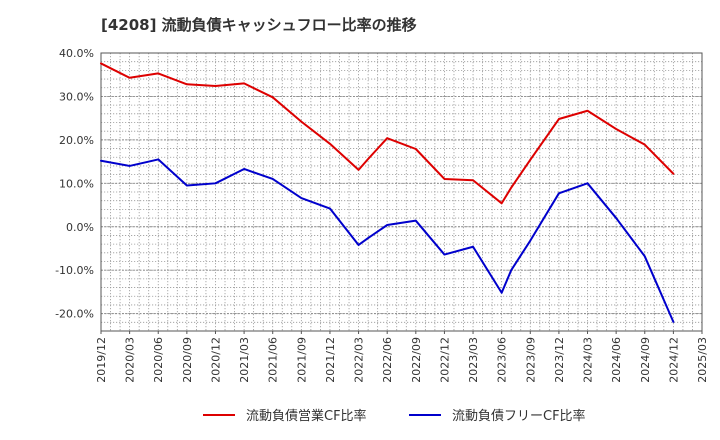  I want to click on legend: 流動負債営業CF比率 流動負債フリーCF比率, so click(394, 416).